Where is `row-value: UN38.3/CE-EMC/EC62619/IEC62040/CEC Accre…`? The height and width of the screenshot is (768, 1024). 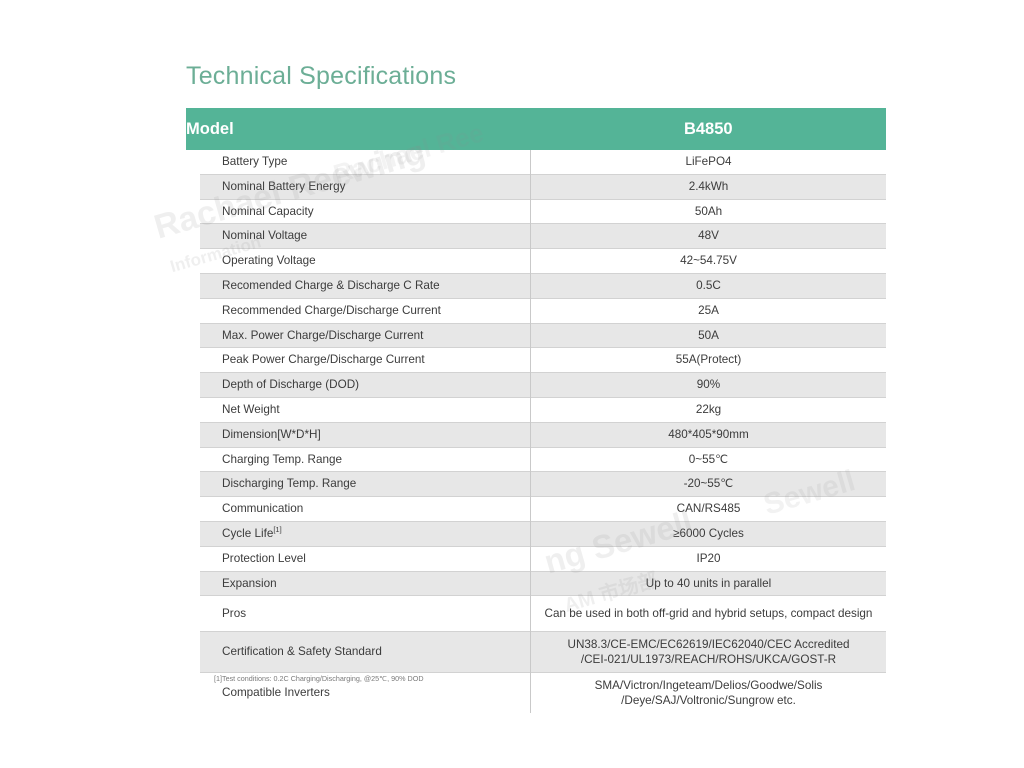 row-value: UN38.3/CE-EMC/EC62619/IEC62040/CEC Accre… is located at coordinates (708, 652).